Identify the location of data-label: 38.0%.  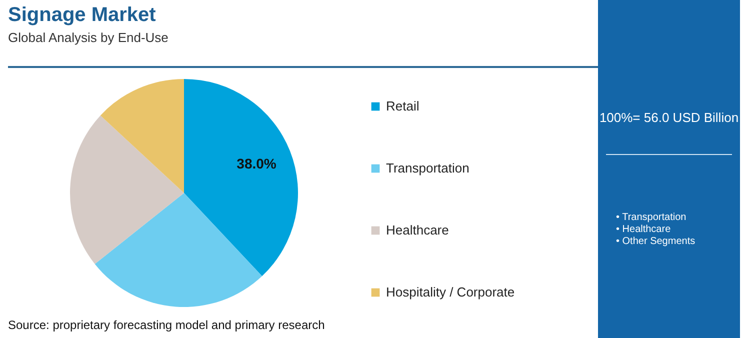
(256, 163).